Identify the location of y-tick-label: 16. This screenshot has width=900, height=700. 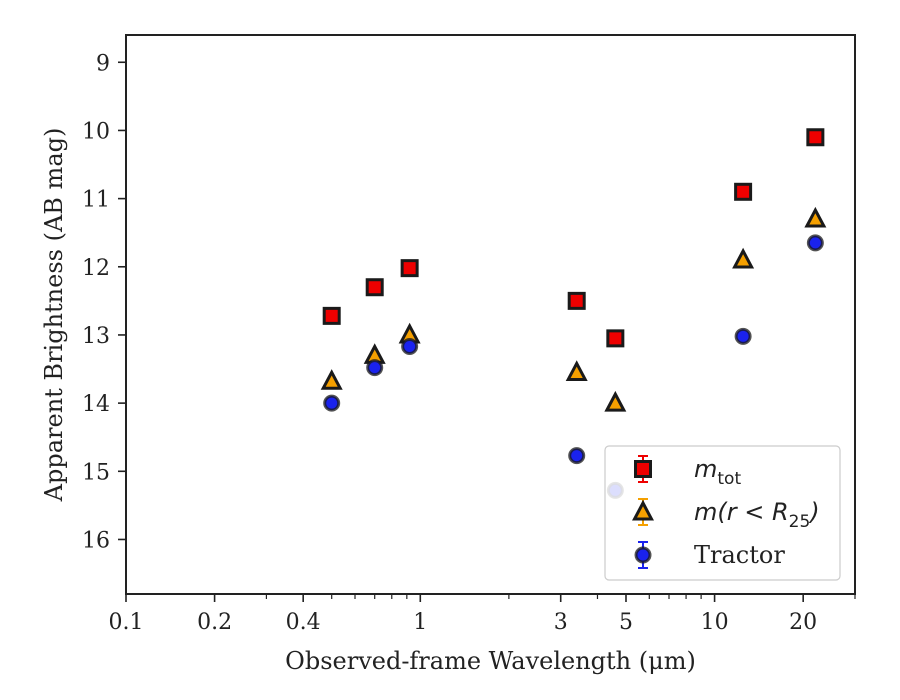
(96, 540).